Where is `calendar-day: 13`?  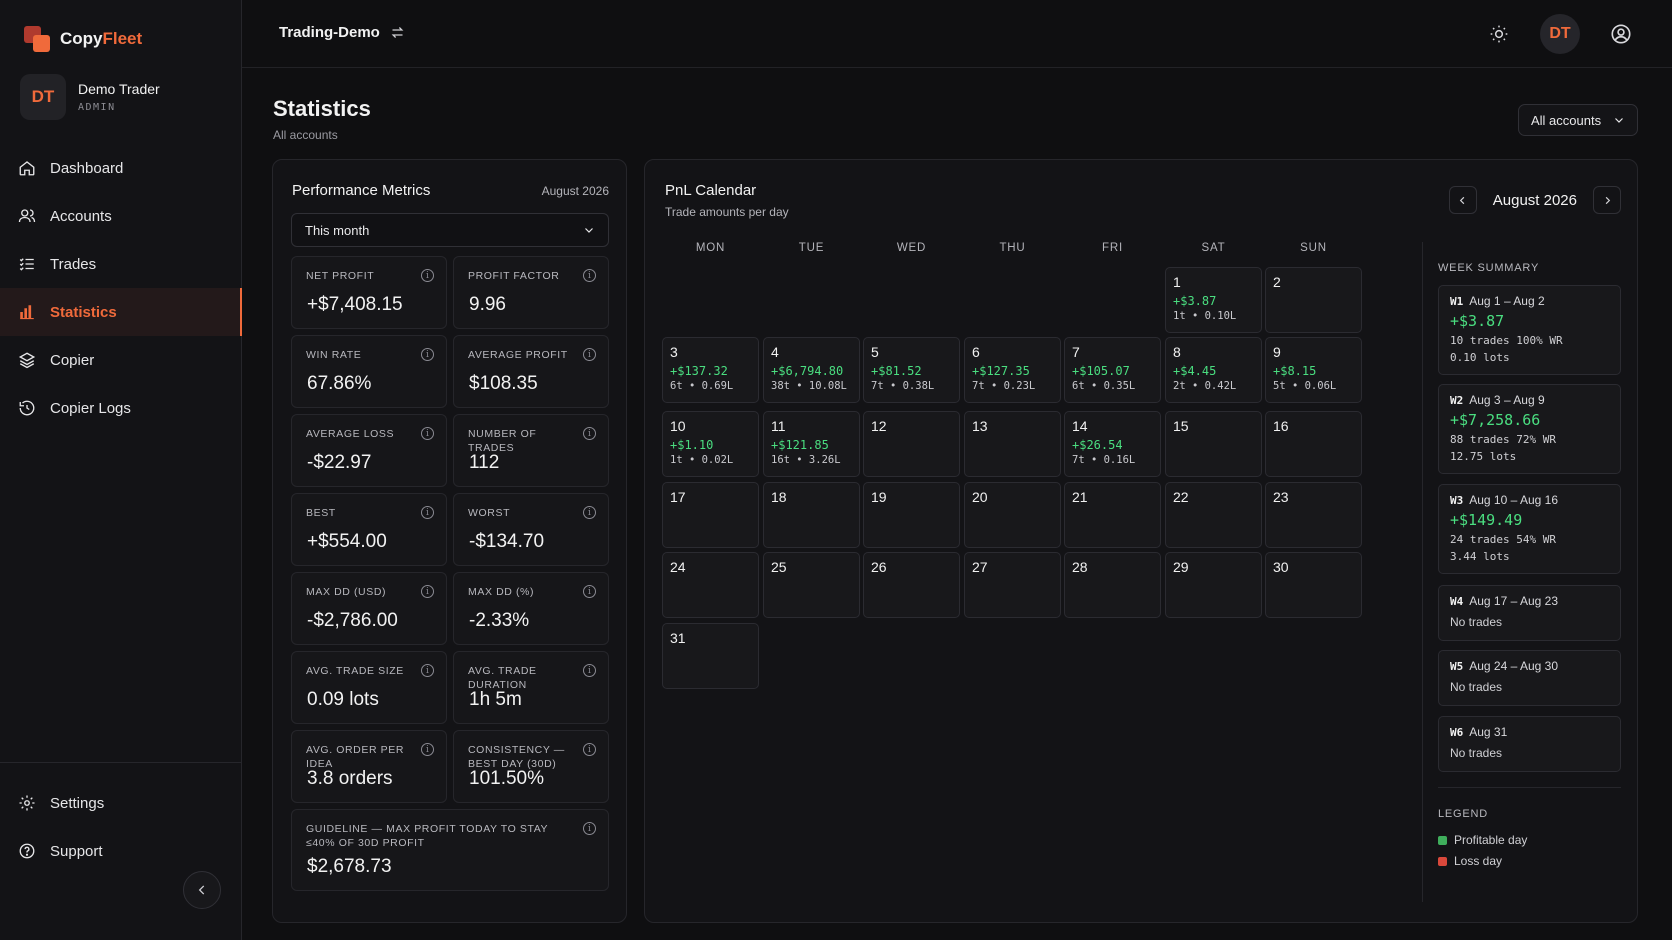 calendar-day: 13 is located at coordinates (1012, 444).